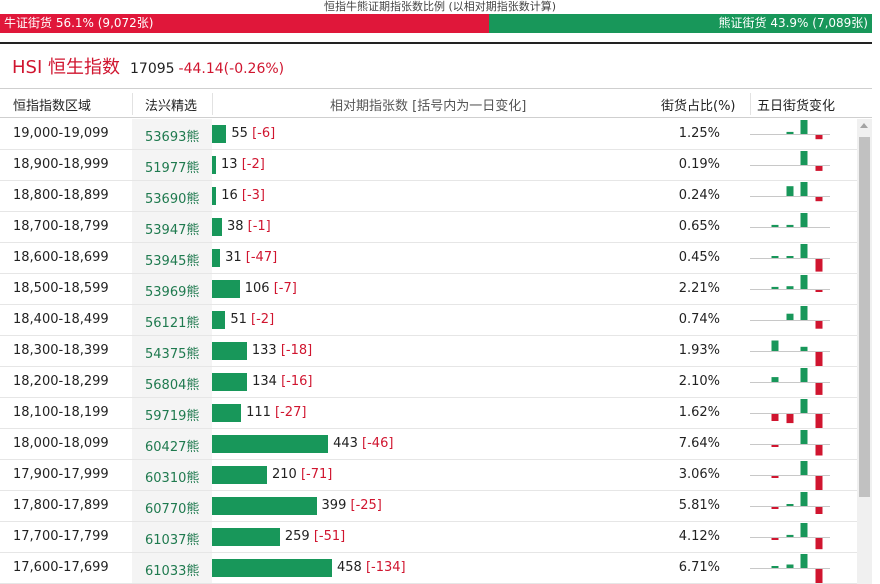  I want to click on range-cell: 18,600-18,699, so click(61, 257).